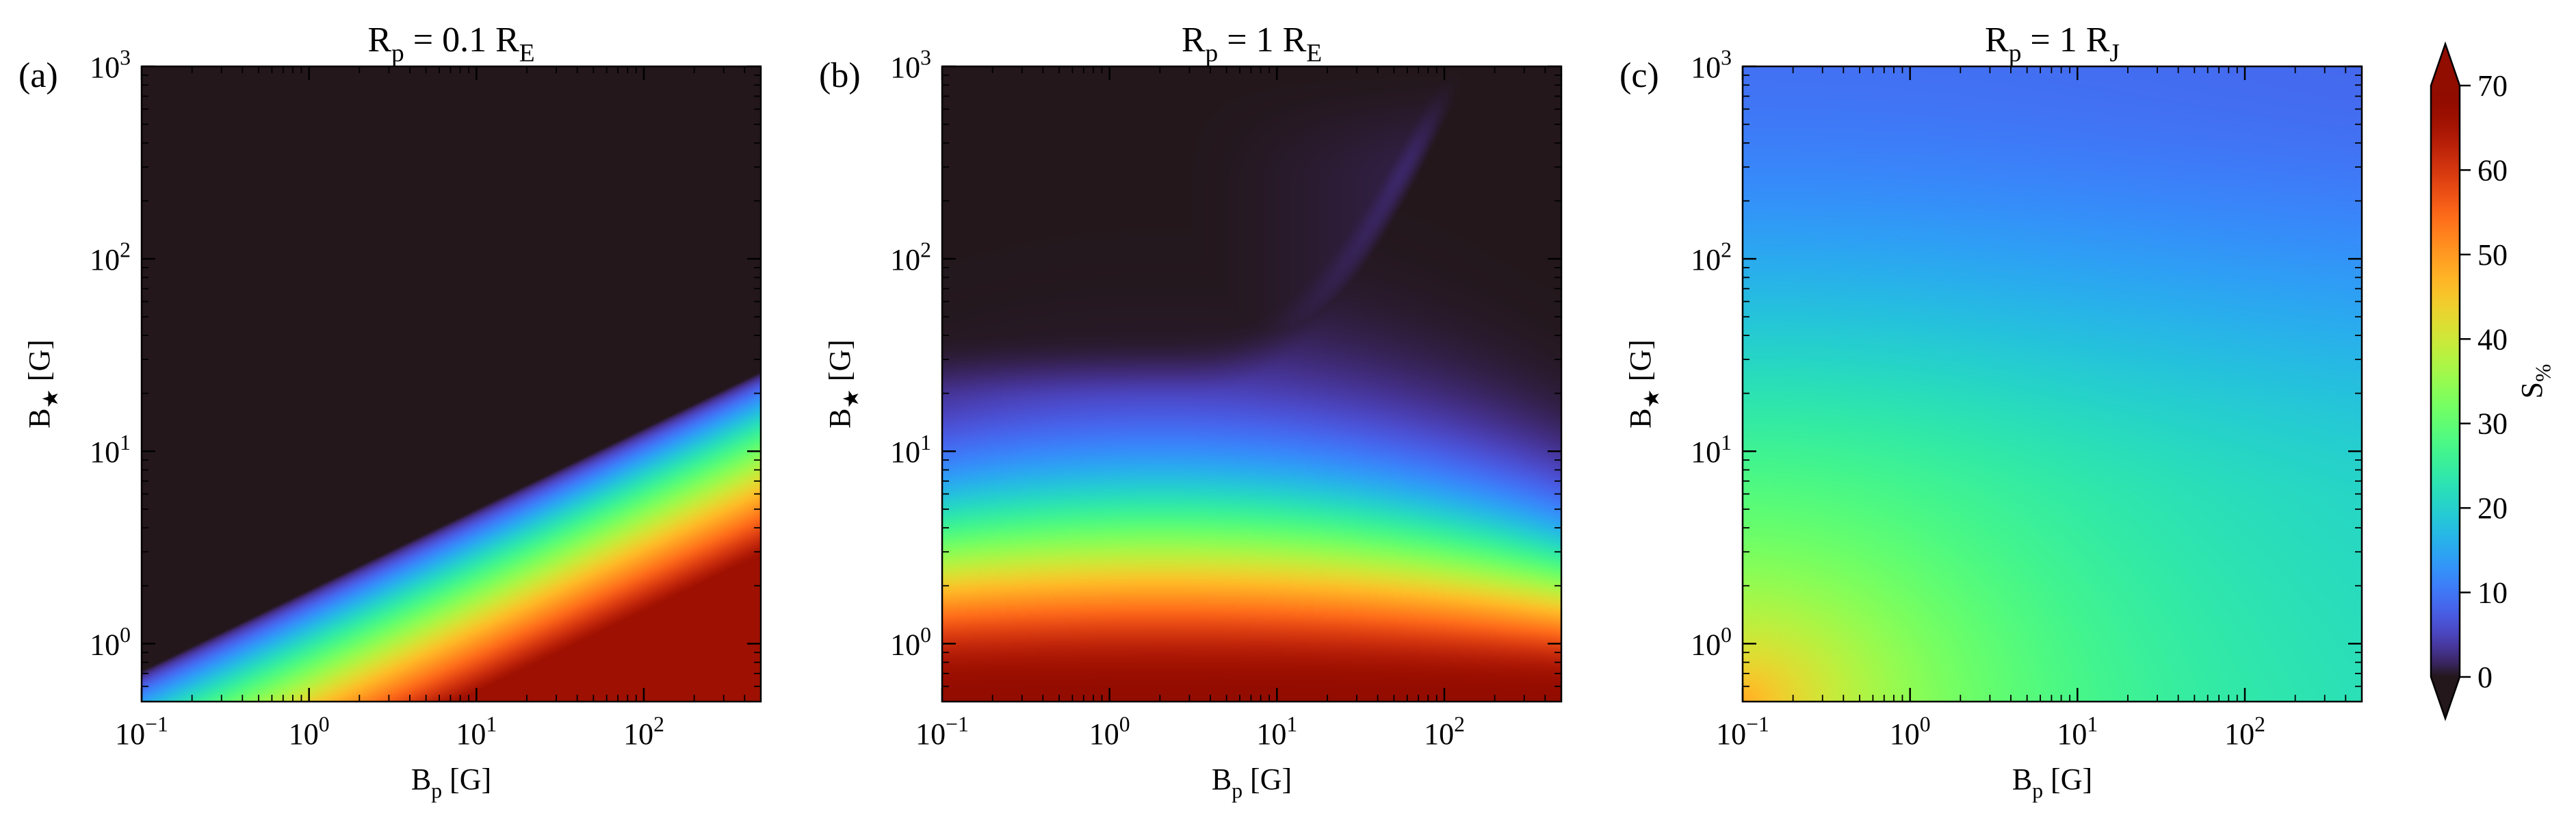 The image size is (2576, 820). What do you see at coordinates (2535, 382) in the screenshot?
I see `colorbar-label: S%` at bounding box center [2535, 382].